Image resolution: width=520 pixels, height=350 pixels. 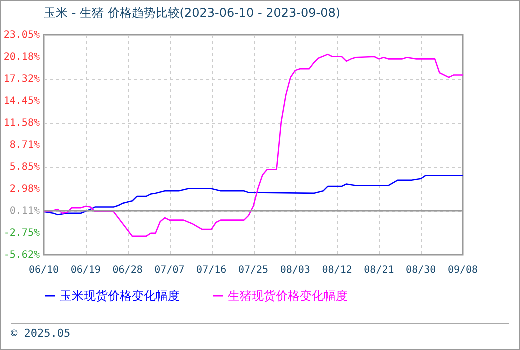 What do you see at coordinates (421, 270) in the screenshot?
I see `x-tick-label: 08/30` at bounding box center [421, 270].